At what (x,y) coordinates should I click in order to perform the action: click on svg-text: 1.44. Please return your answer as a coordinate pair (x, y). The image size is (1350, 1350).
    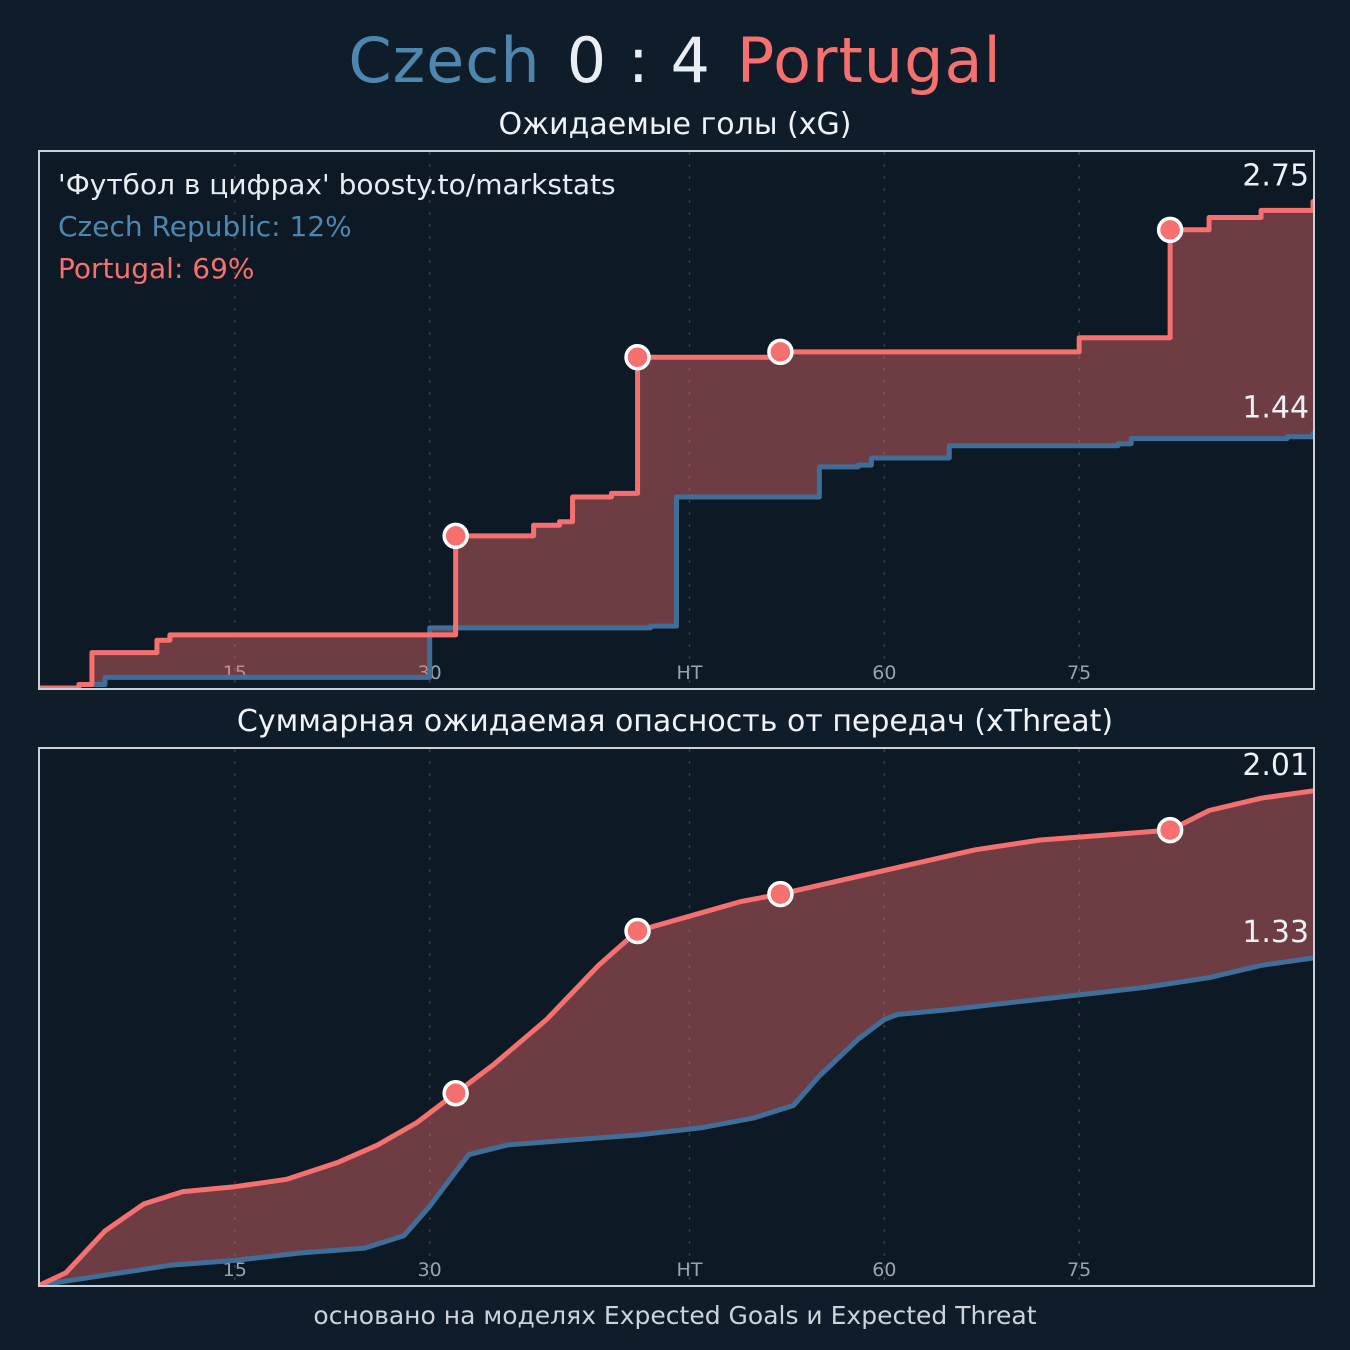
    Looking at the image, I should click on (1275, 407).